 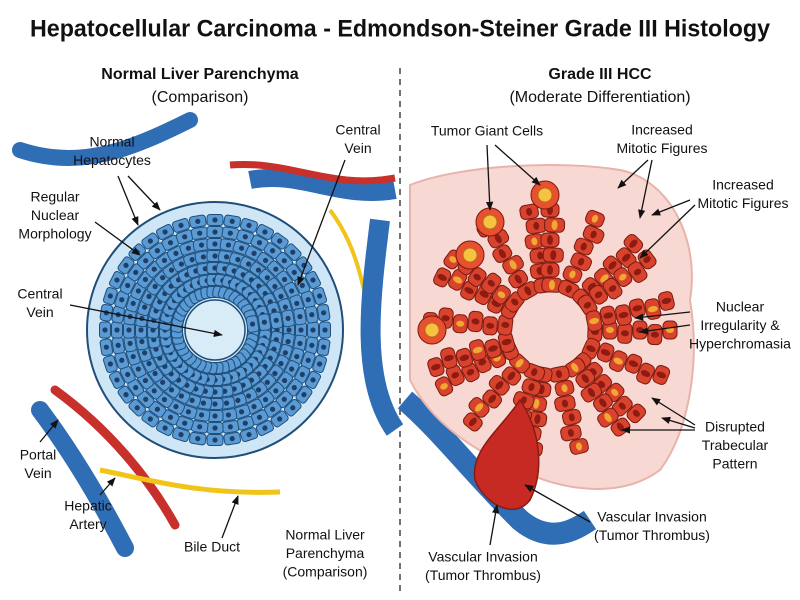 What do you see at coordinates (742, 185) in the screenshot?
I see `label-line: Increased` at bounding box center [742, 185].